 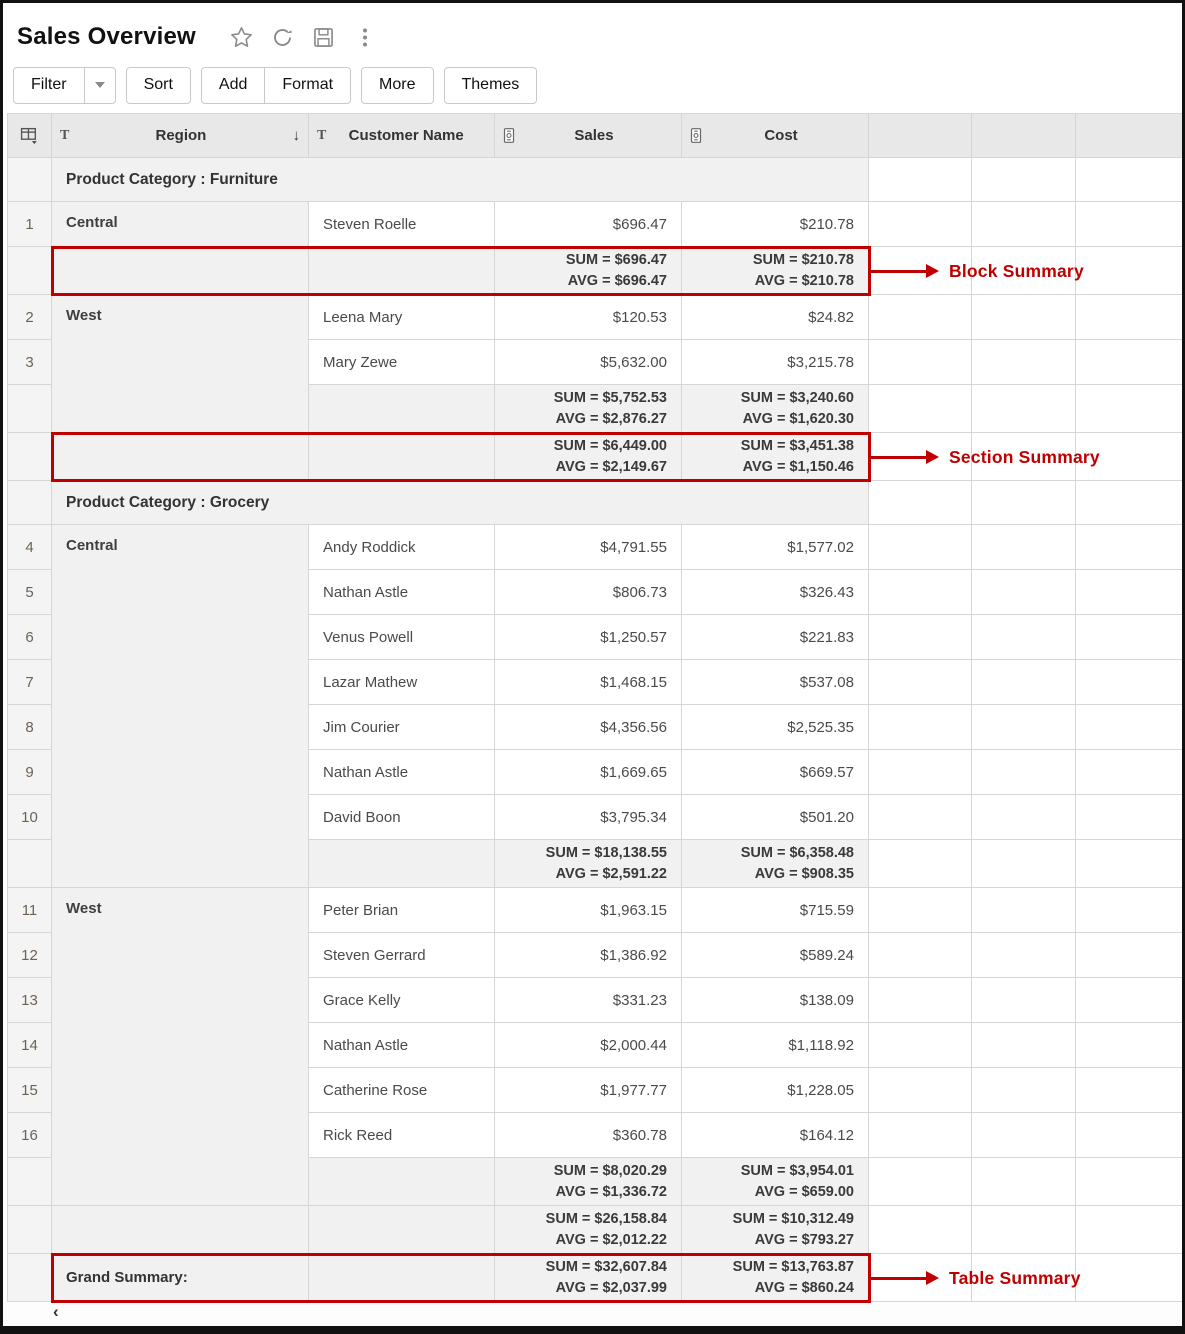 I want to click on section-header-grocery: Product Category : Grocery, so click(x=460, y=502).